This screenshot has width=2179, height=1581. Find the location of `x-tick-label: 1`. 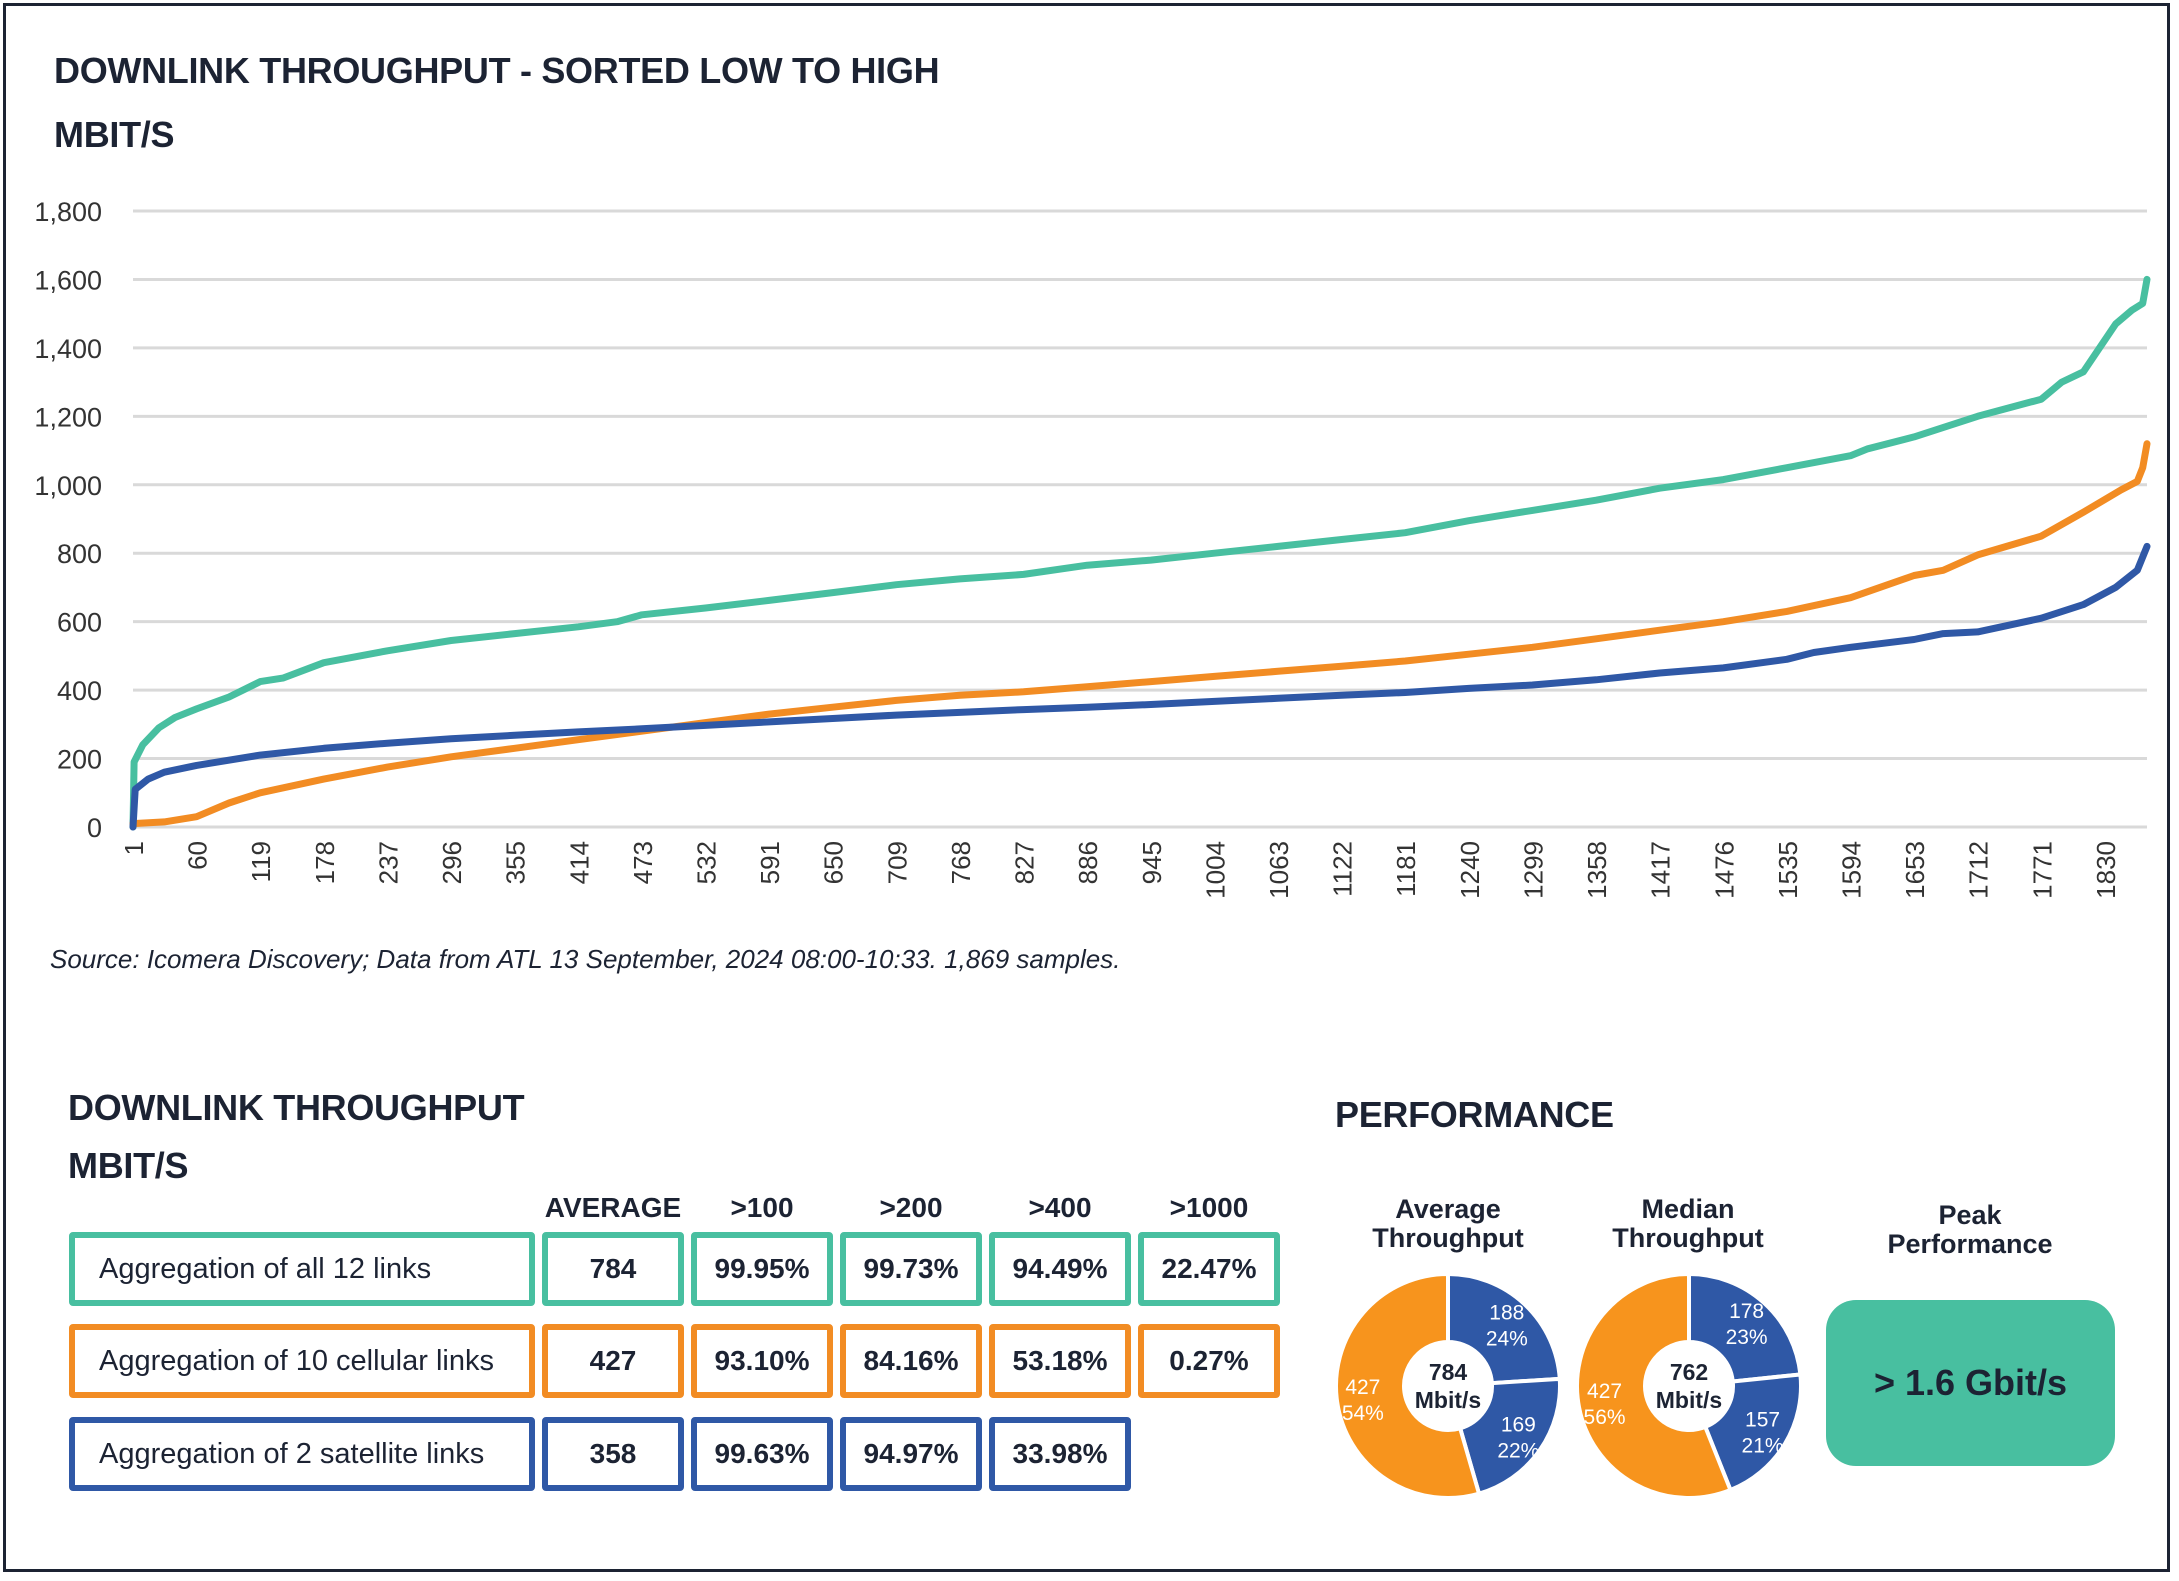

x-tick-label: 1 is located at coordinates (134, 848).